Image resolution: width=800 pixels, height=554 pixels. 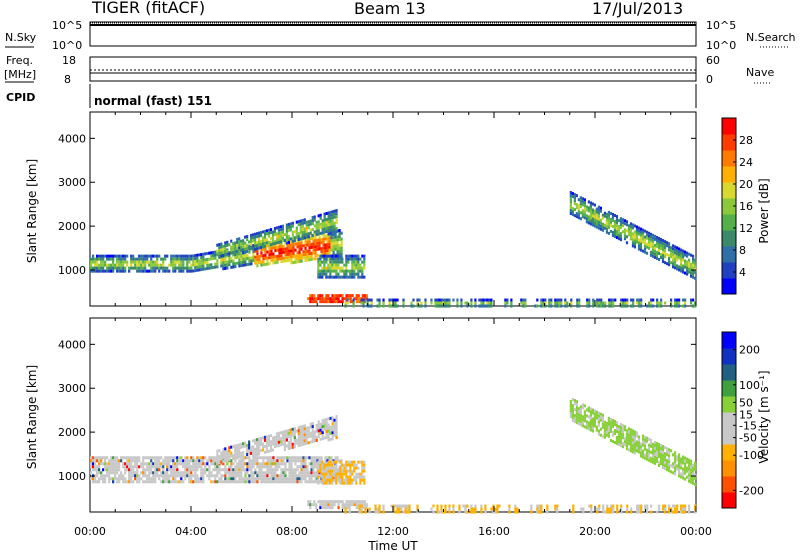 What do you see at coordinates (729, 420) in the screenshot?
I see `colorbar-swatch` at bounding box center [729, 420].